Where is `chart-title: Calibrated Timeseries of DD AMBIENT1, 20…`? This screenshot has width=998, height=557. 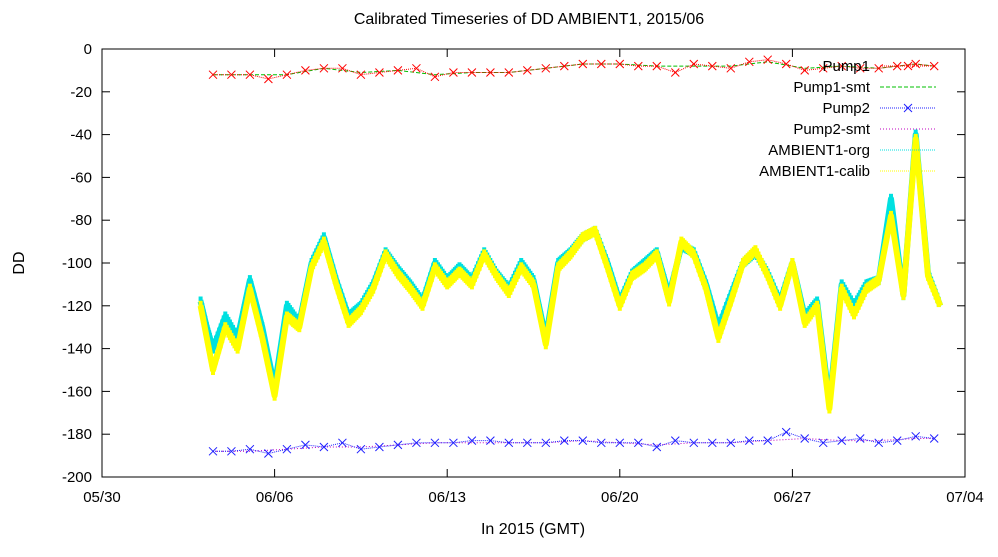
chart-title: Calibrated Timeseries of DD AMBIENT1, 20… is located at coordinates (529, 19).